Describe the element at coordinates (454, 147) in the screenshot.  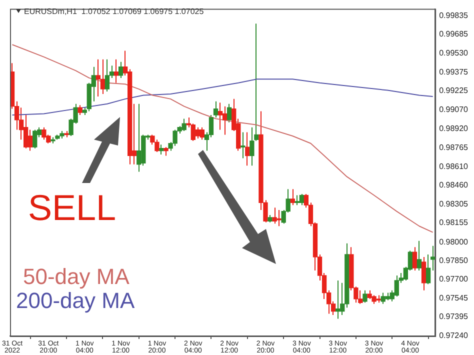
I see `y-tick-label: 0.98765` at that location.